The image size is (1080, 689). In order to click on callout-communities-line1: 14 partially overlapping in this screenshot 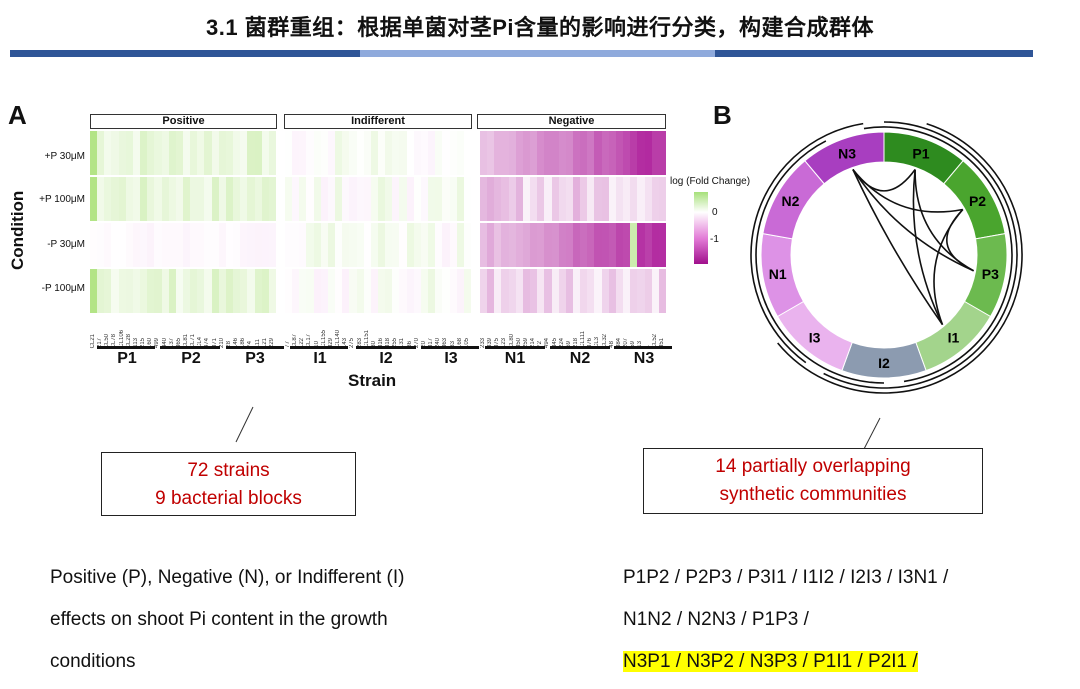, I will do `click(813, 466)`.